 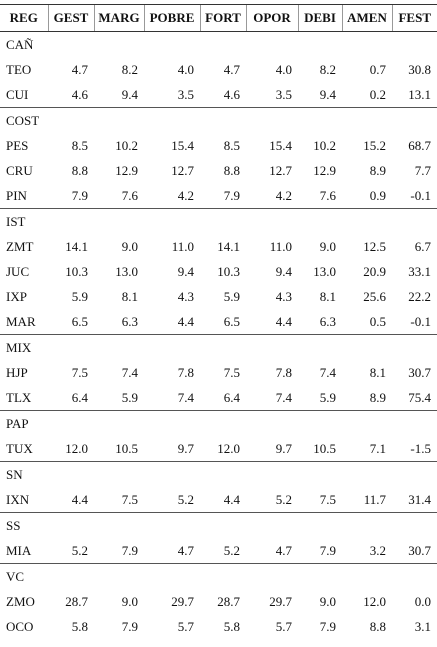 I want to click on data-row: ZMT 14.1 9.0 11.0 14.1 11.0 9.0 12.5 6.7, so click(x=218, y=246).